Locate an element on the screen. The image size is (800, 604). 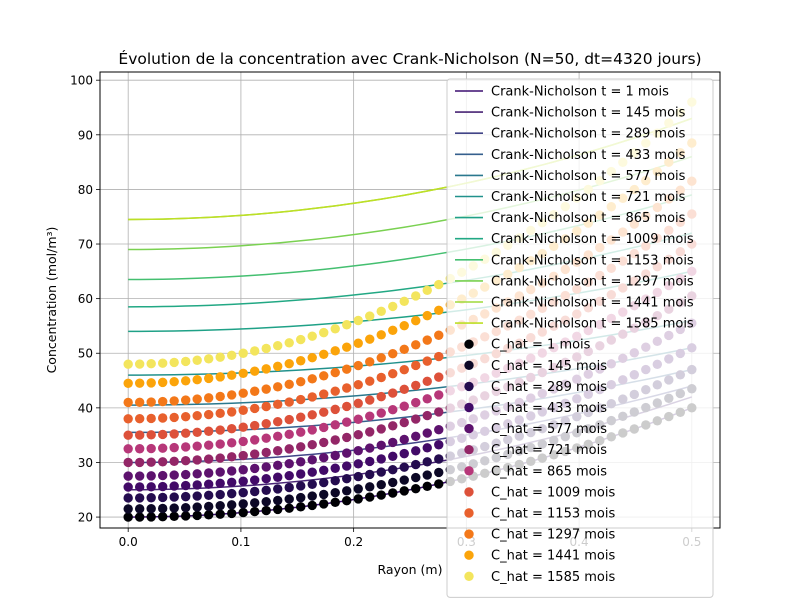
legend-entry-label: Crank-Nicholson t = 721 mois is located at coordinates (588, 197).